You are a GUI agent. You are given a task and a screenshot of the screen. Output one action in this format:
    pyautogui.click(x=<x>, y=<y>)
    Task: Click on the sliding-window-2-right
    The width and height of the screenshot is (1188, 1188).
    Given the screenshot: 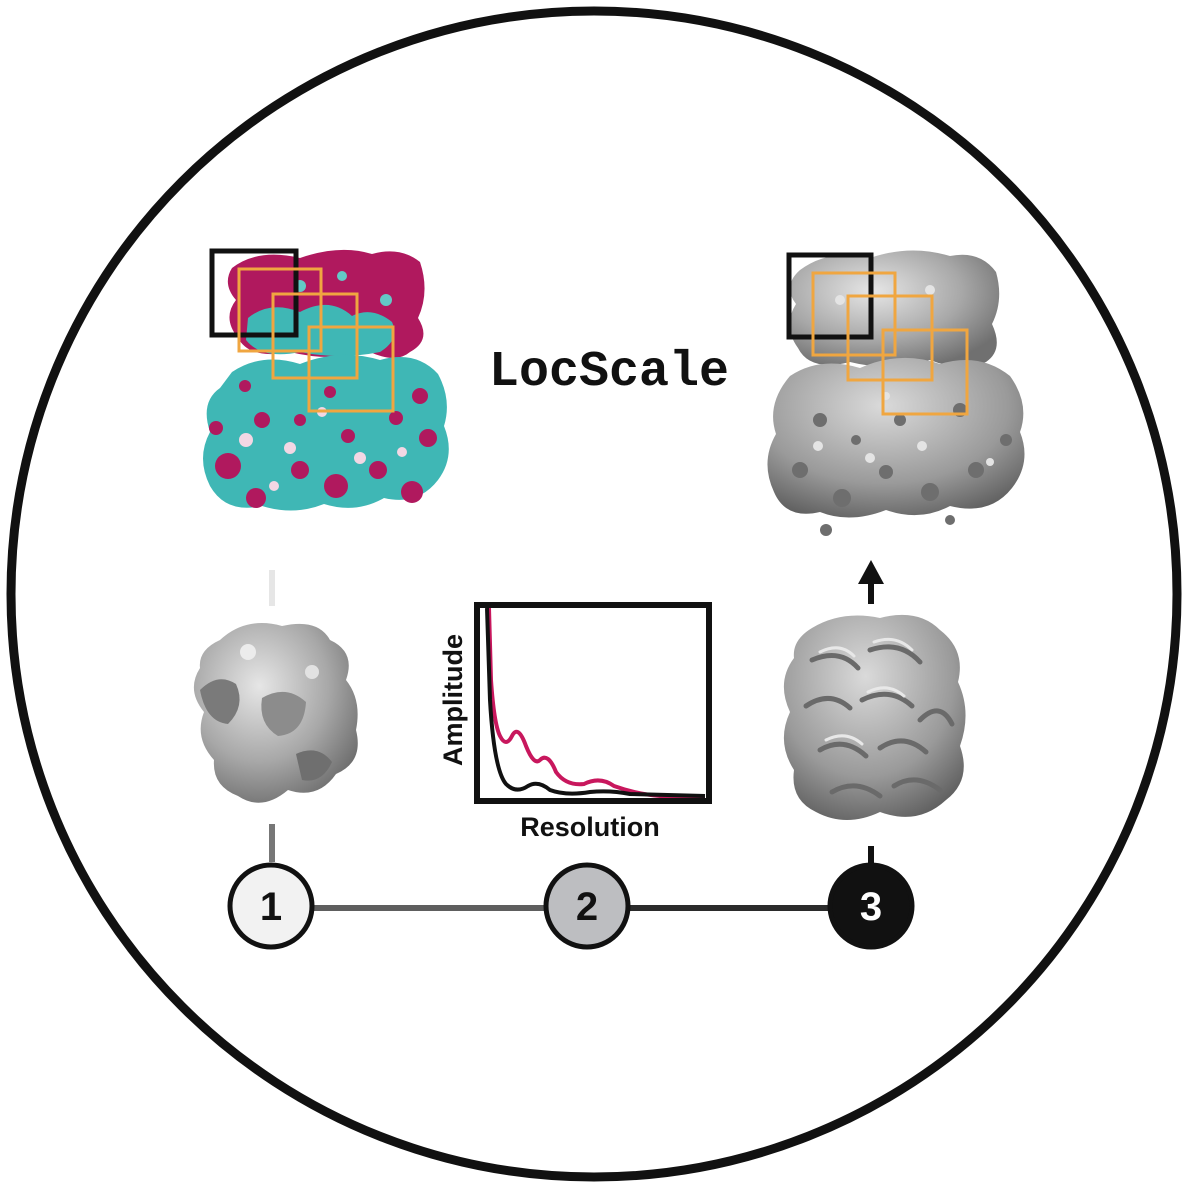 What is the action you would take?
    pyautogui.click(x=890, y=338)
    